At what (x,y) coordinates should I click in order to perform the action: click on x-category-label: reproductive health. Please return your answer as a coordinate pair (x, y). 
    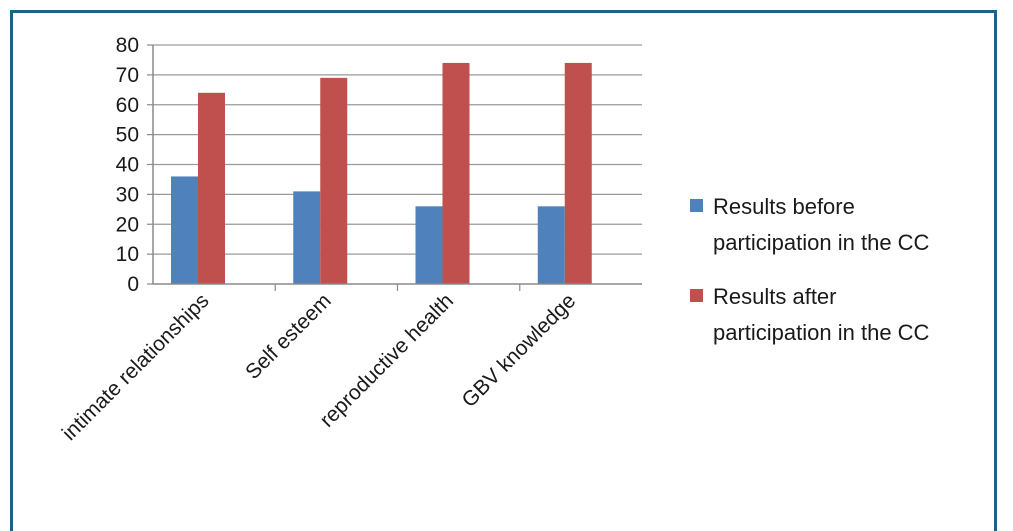
    Looking at the image, I should click on (386, 360).